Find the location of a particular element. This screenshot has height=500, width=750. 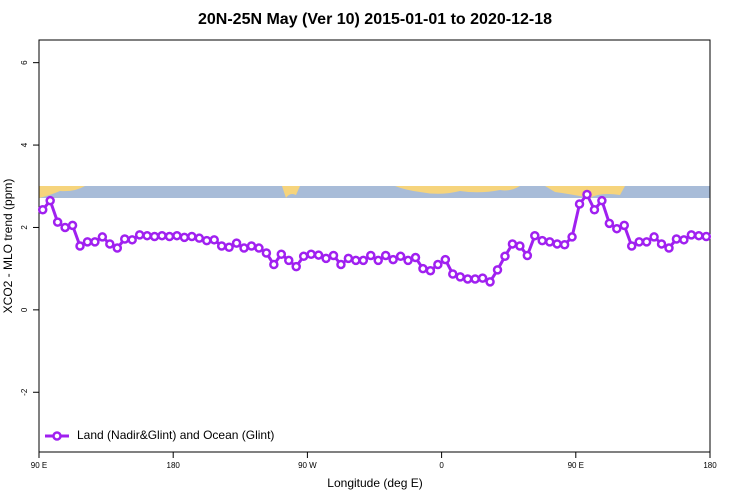

legend-marker is located at coordinates (57, 436).